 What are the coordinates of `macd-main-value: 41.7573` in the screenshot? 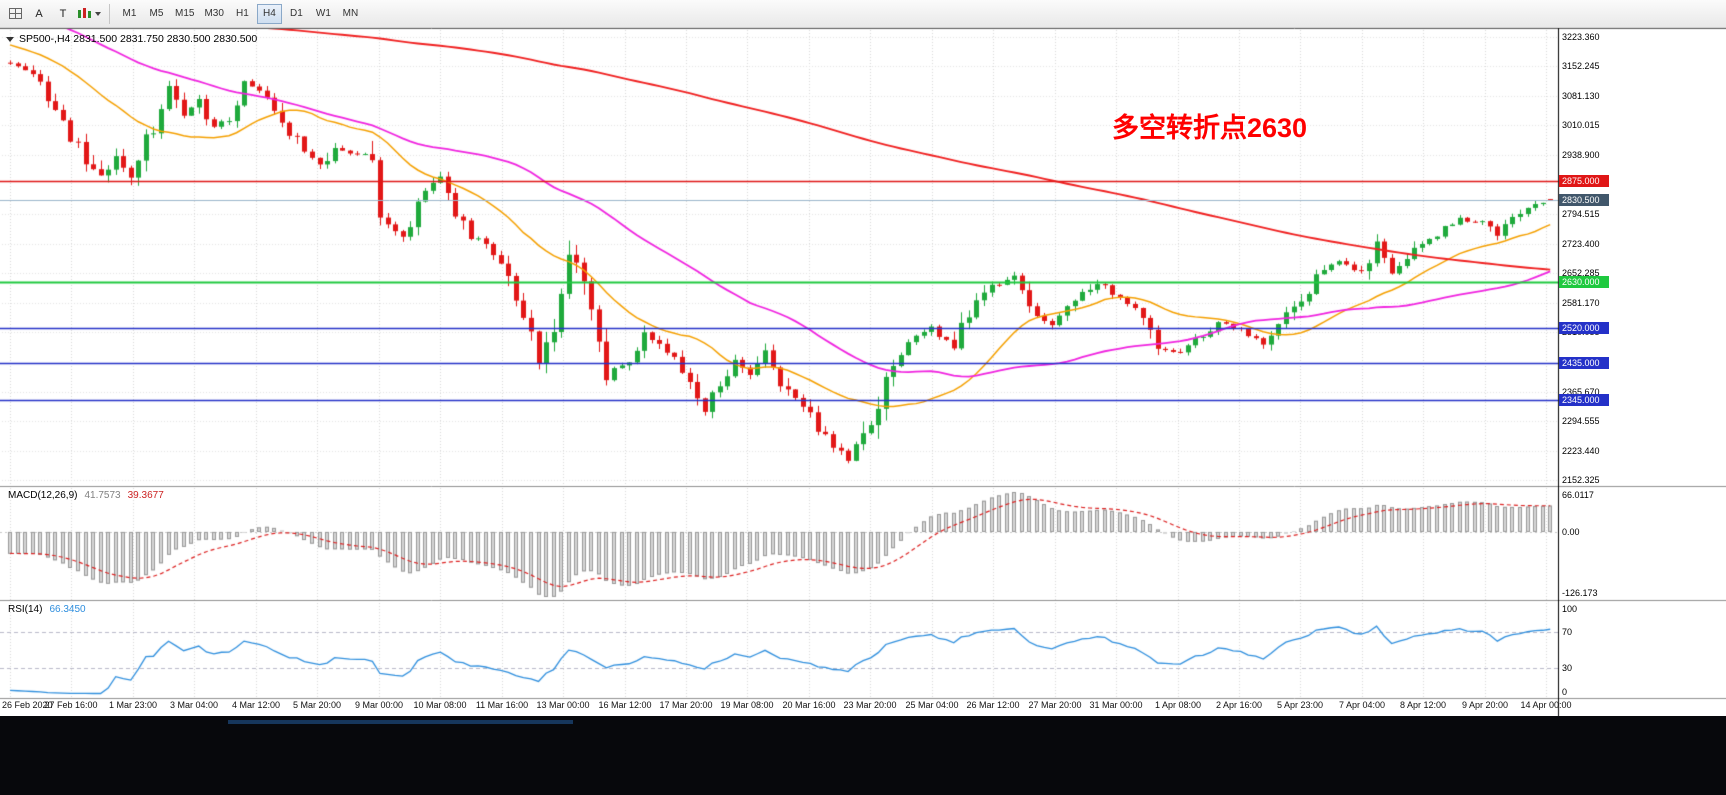 It's located at (102, 495).